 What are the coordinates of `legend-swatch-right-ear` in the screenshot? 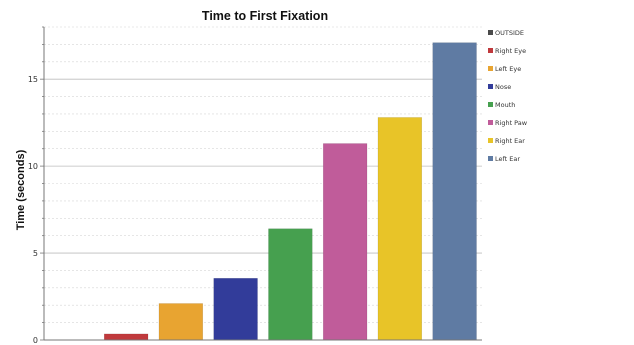 It's located at (490, 140).